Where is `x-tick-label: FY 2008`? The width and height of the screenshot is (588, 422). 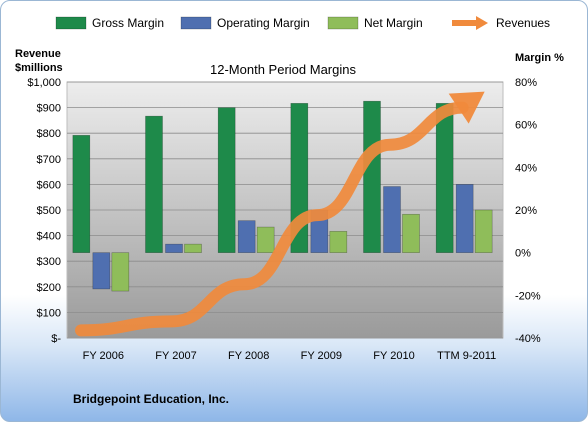 x-tick-label: FY 2008 is located at coordinates (248, 356).